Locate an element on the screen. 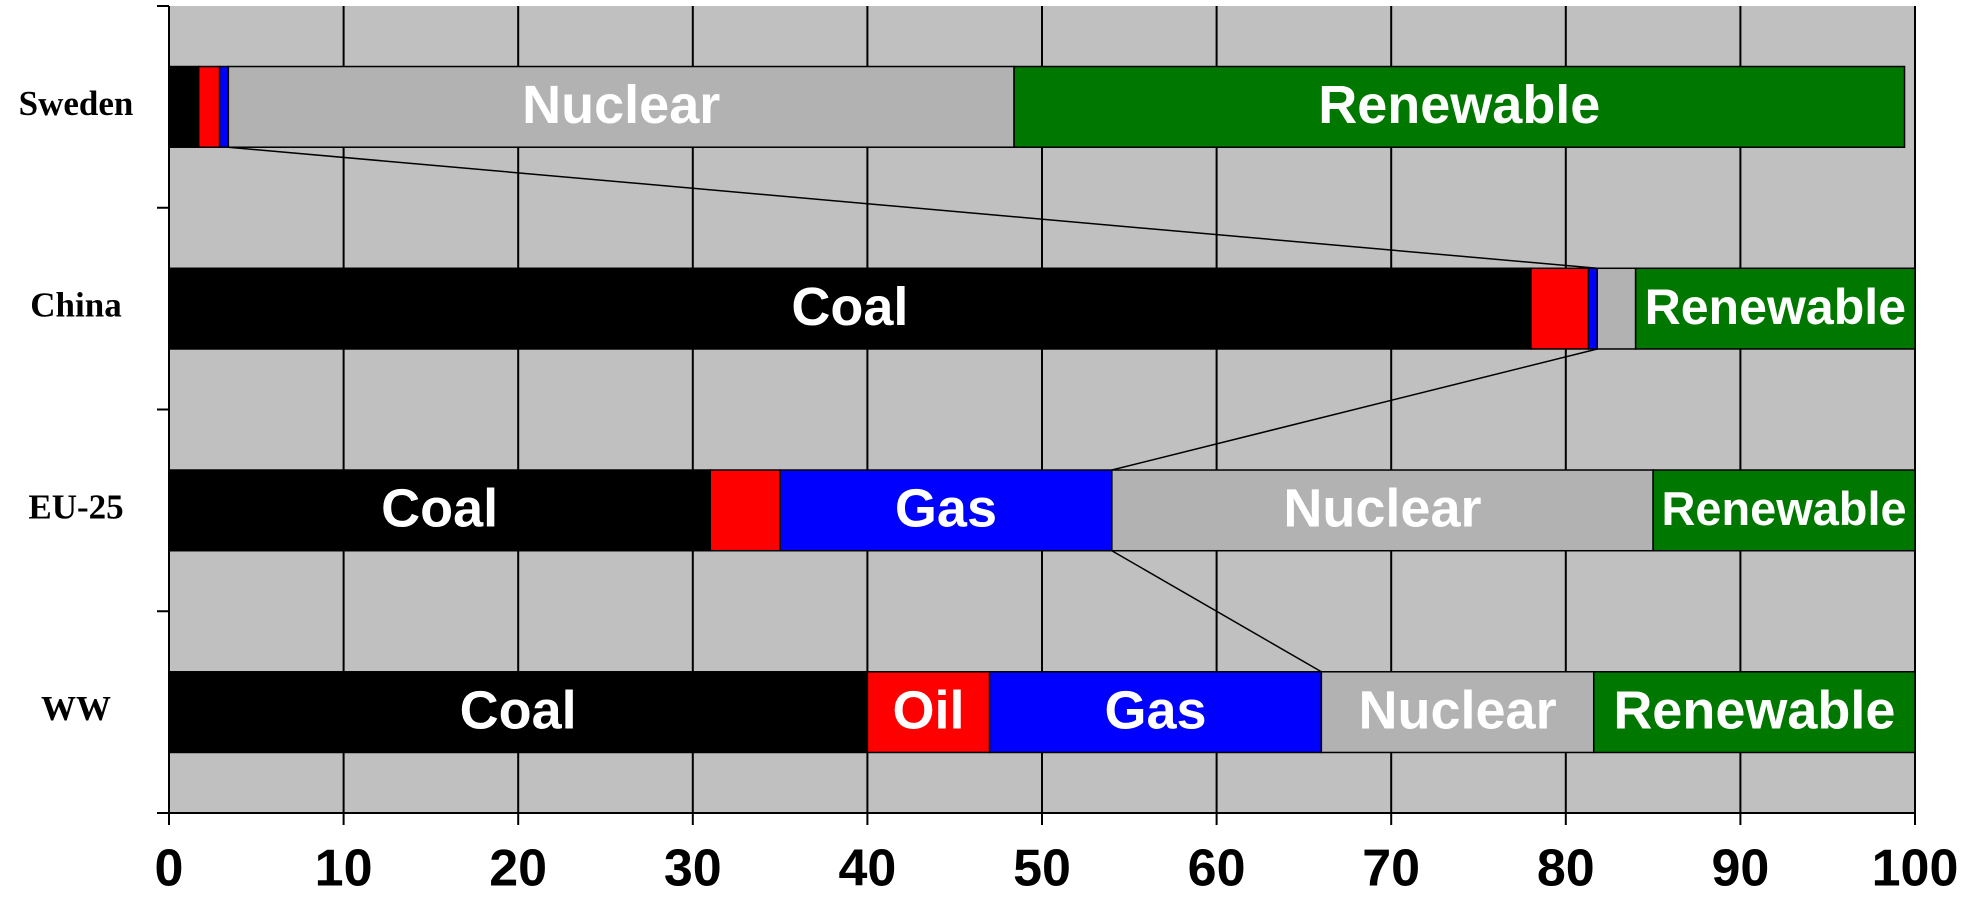  category-label: EU-25 is located at coordinates (75, 506).